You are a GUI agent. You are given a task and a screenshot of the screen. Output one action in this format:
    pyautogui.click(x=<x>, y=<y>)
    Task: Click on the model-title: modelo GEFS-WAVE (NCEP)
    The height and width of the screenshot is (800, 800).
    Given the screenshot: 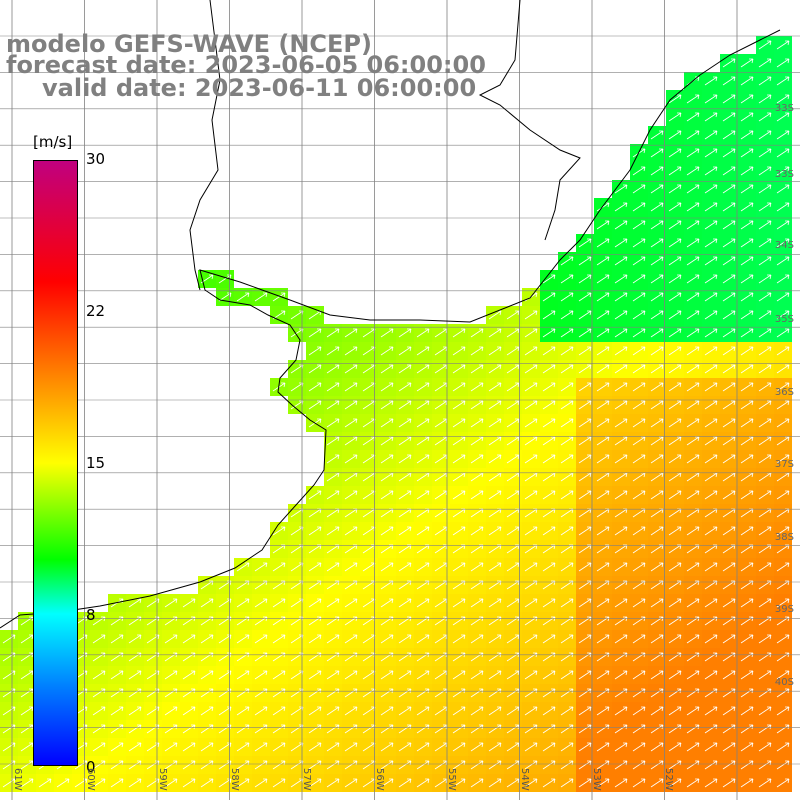 What is the action you would take?
    pyautogui.click(x=189, y=44)
    